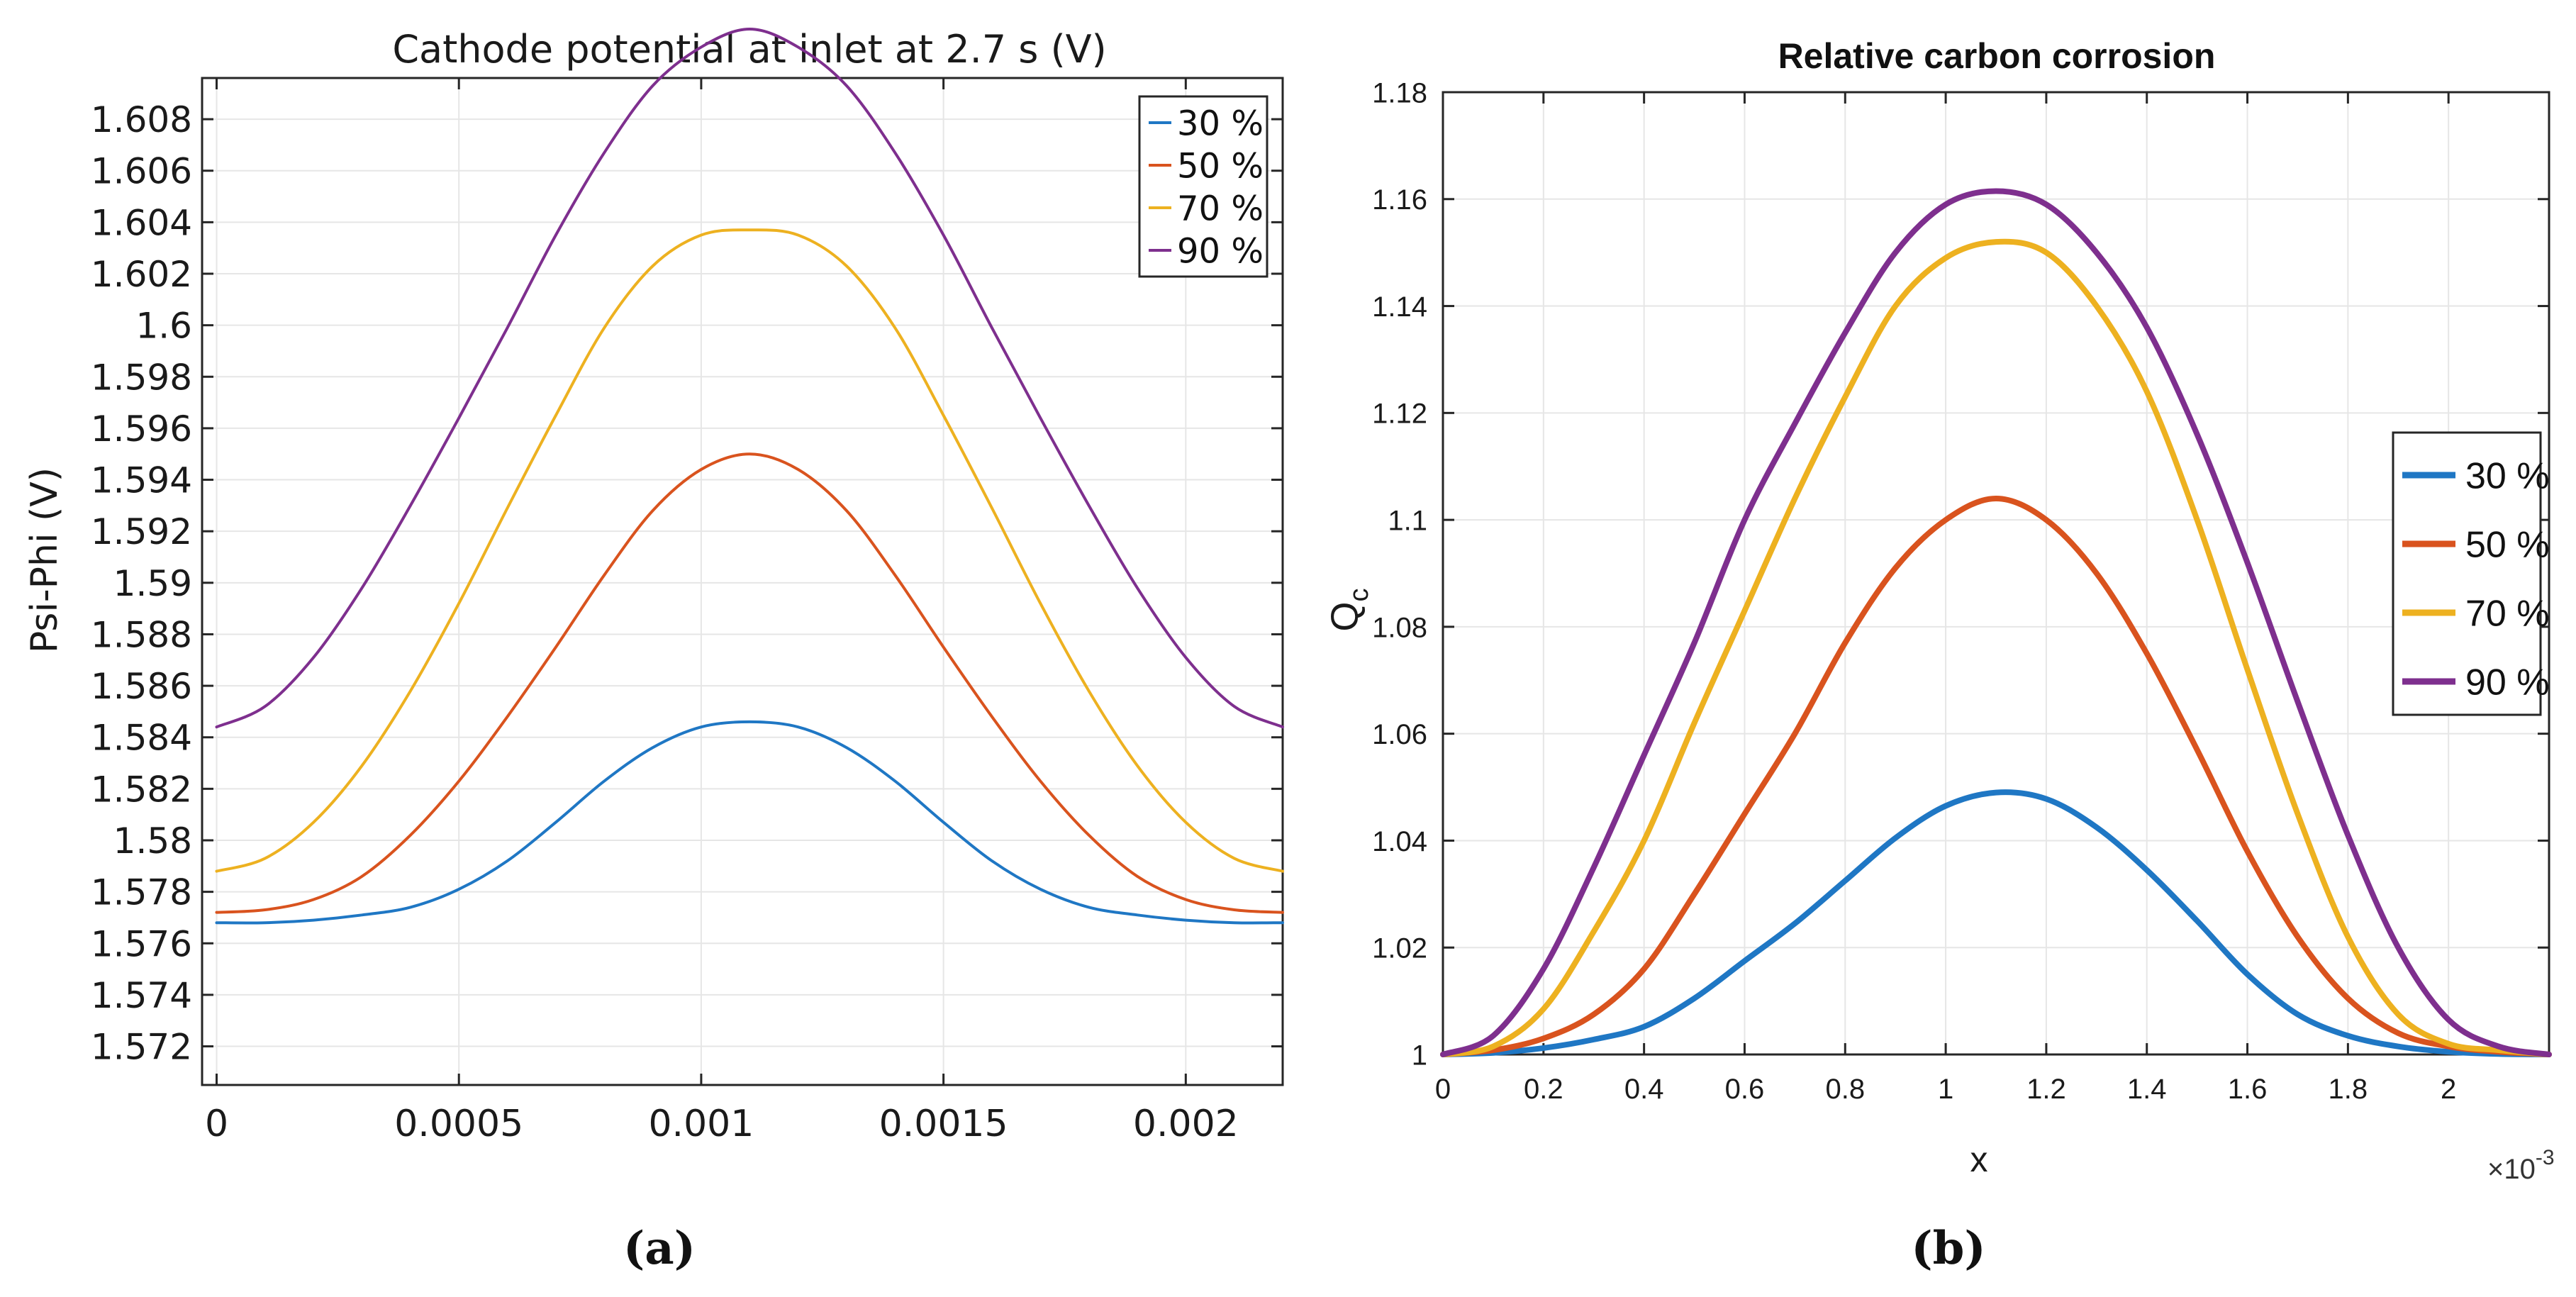  What do you see at coordinates (1419, 1055) in the screenshot?
I see `panel-b-ytick-label: 1` at bounding box center [1419, 1055].